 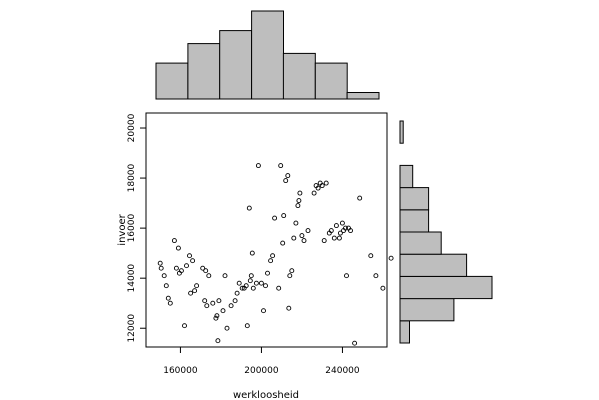 What do you see at coordinates (132, 328) in the screenshot?
I see `y-tick-label: 12000` at bounding box center [132, 328].